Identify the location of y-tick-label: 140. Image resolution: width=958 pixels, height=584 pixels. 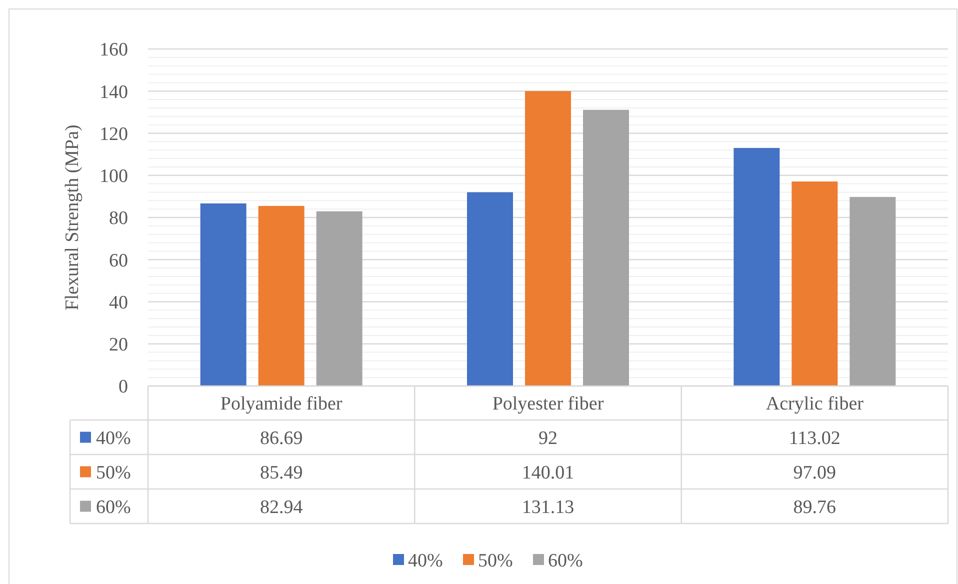
(114, 92).